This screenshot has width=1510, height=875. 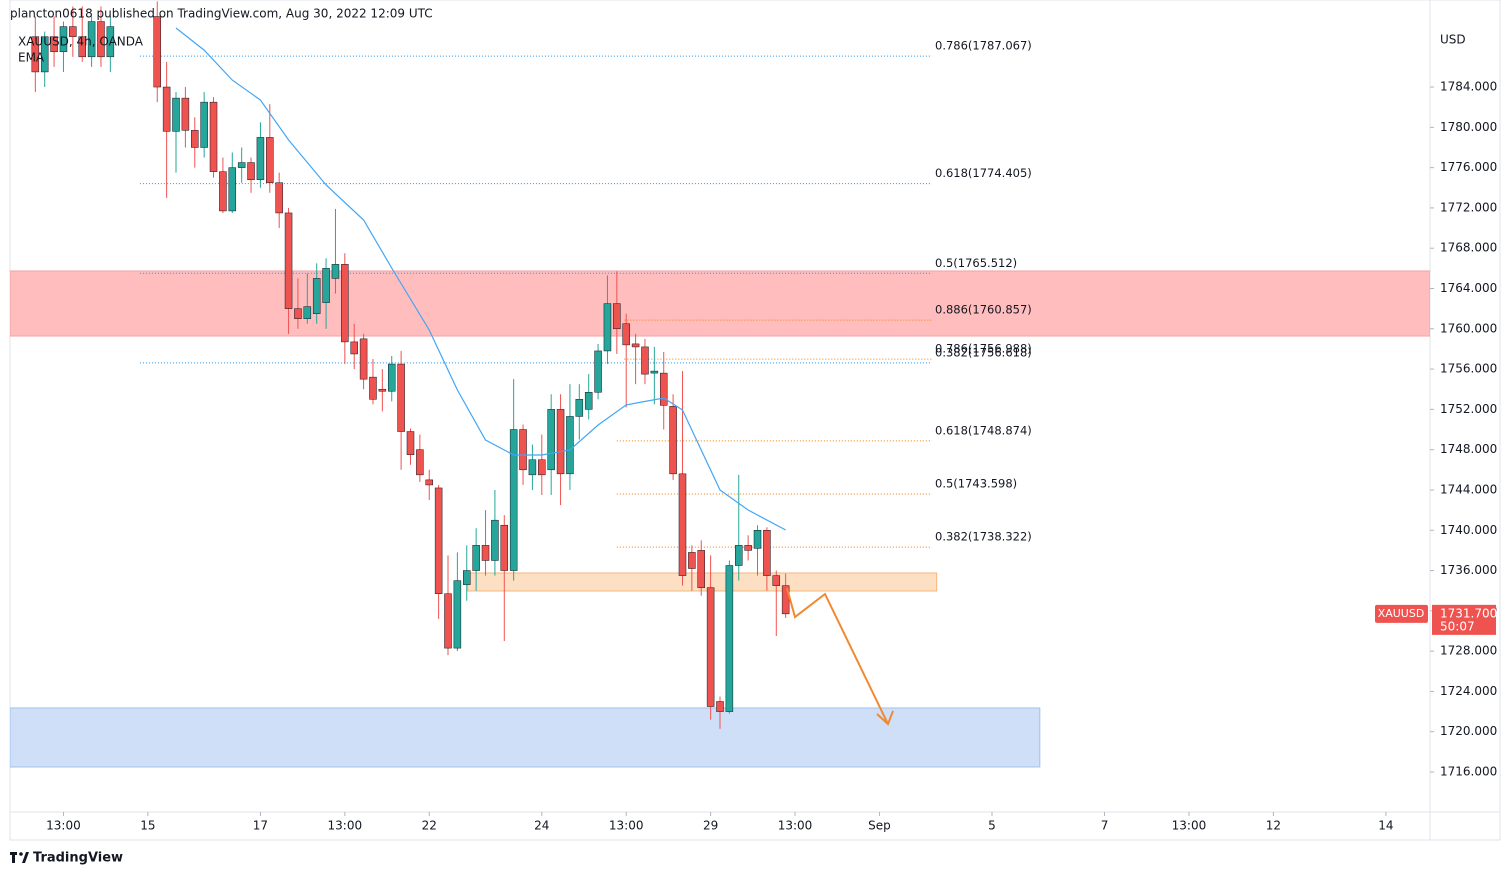 What do you see at coordinates (983, 310) in the screenshot?
I see `fib-label: 0.886(1760.857)` at bounding box center [983, 310].